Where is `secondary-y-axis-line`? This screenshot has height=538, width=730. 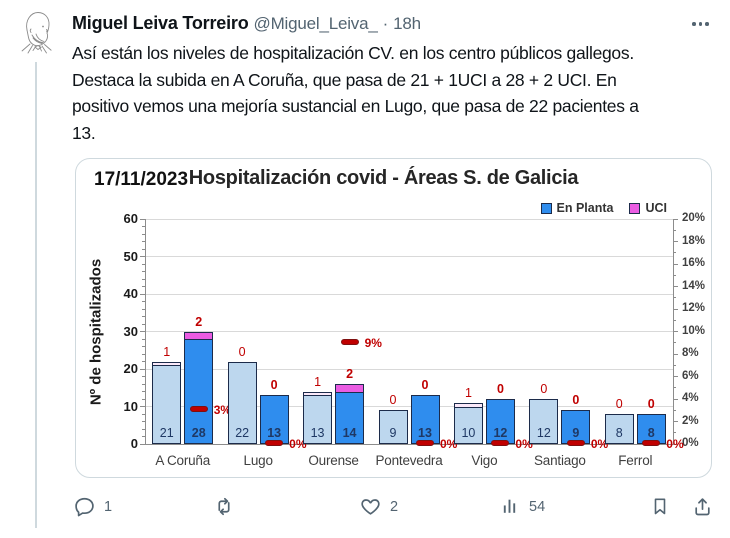
secondary-y-axis-line is located at coordinates (673, 331).